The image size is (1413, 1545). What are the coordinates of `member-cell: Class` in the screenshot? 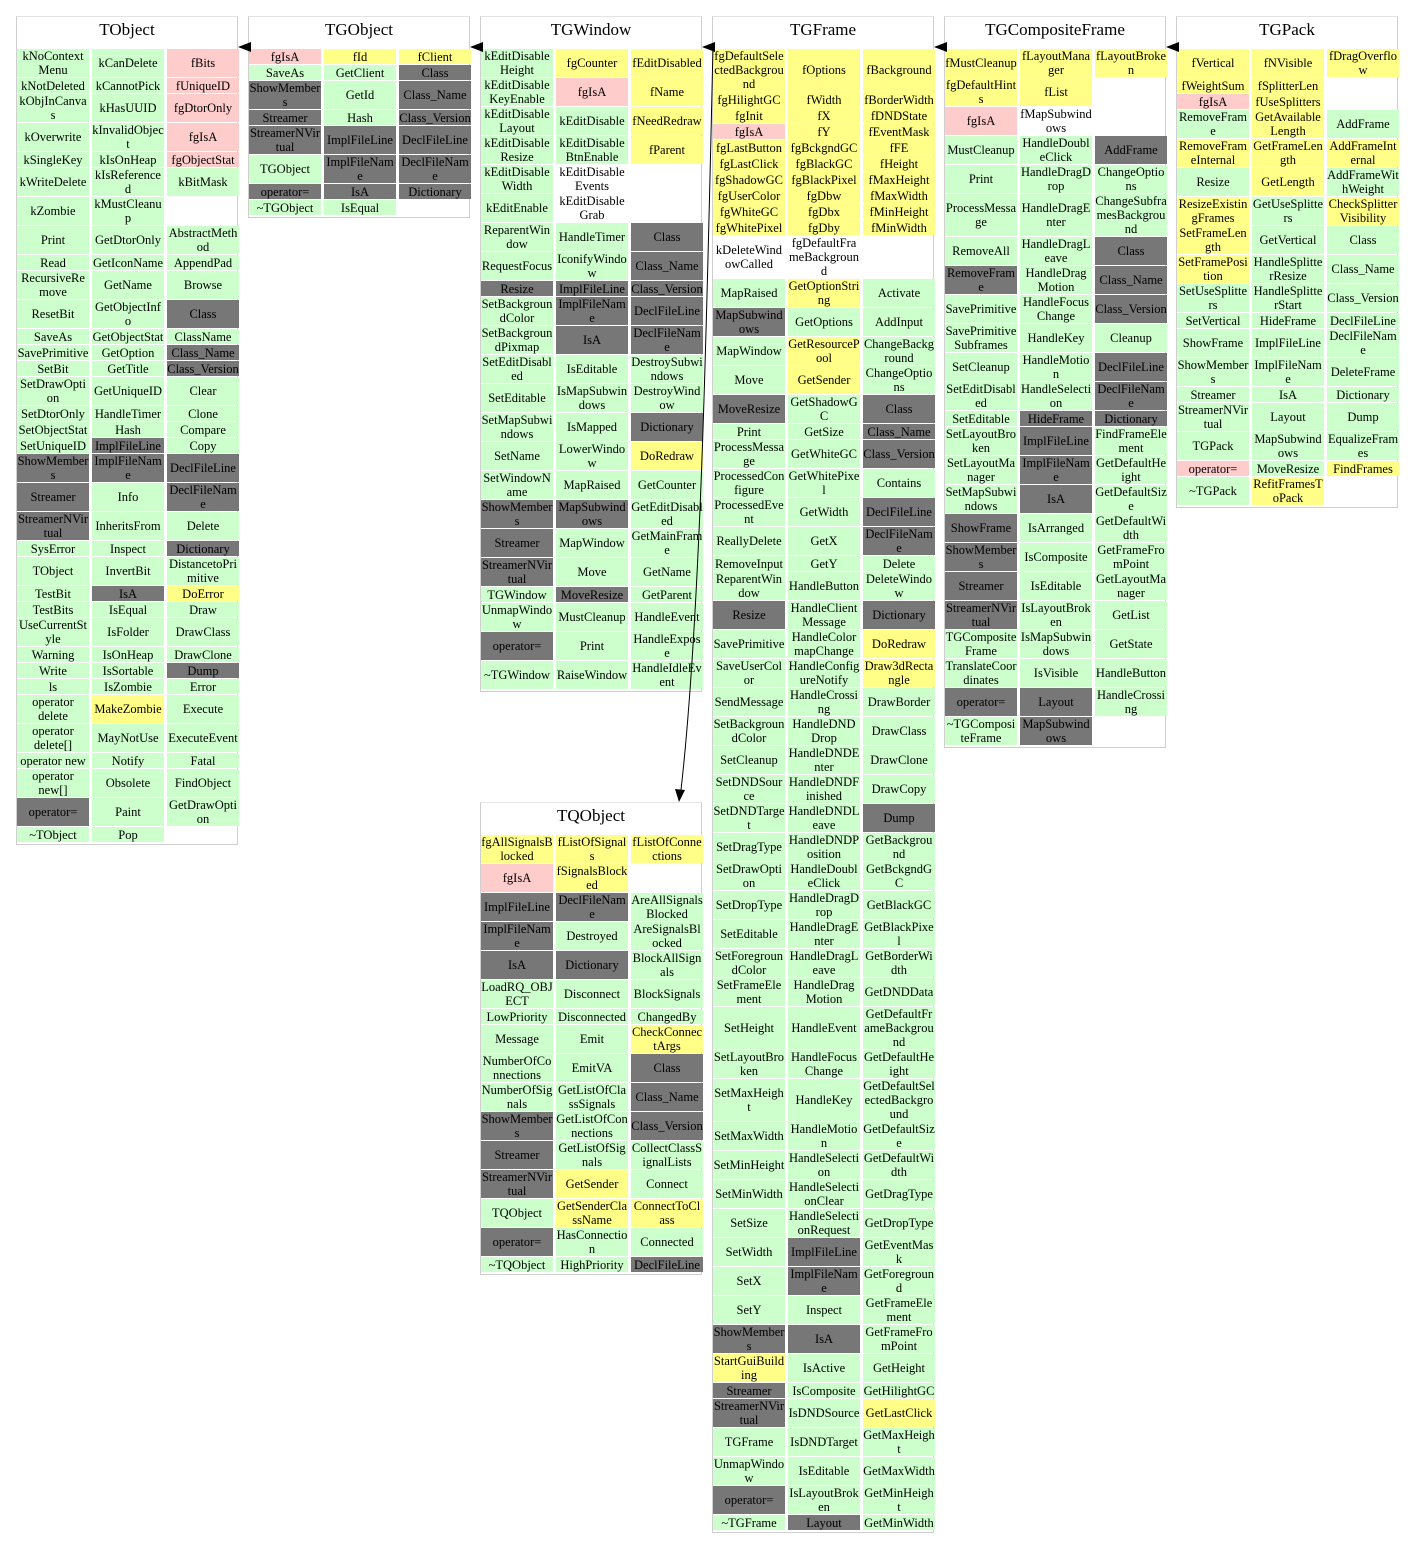 It's located at (435, 72).